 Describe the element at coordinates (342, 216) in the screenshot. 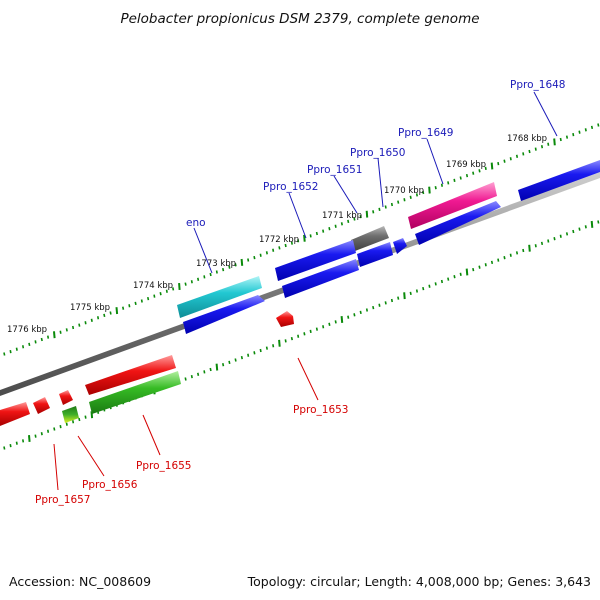

I see `kbp-label: 1771 kbp` at that location.